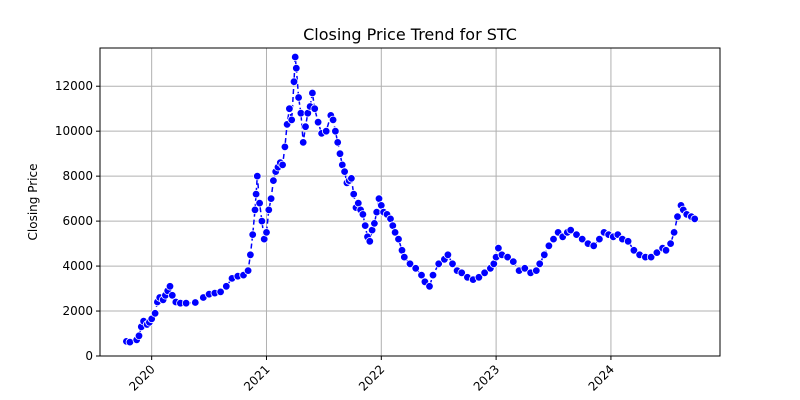  Describe the element at coordinates (371, 377) in the screenshot. I see `x-tick-label: 2022` at that location.